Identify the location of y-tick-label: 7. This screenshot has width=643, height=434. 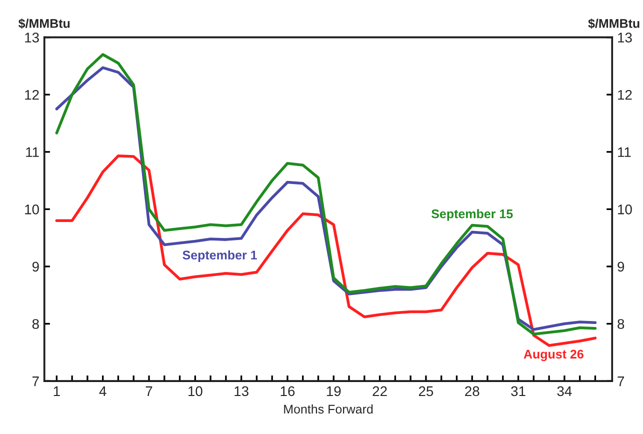
(35, 381).